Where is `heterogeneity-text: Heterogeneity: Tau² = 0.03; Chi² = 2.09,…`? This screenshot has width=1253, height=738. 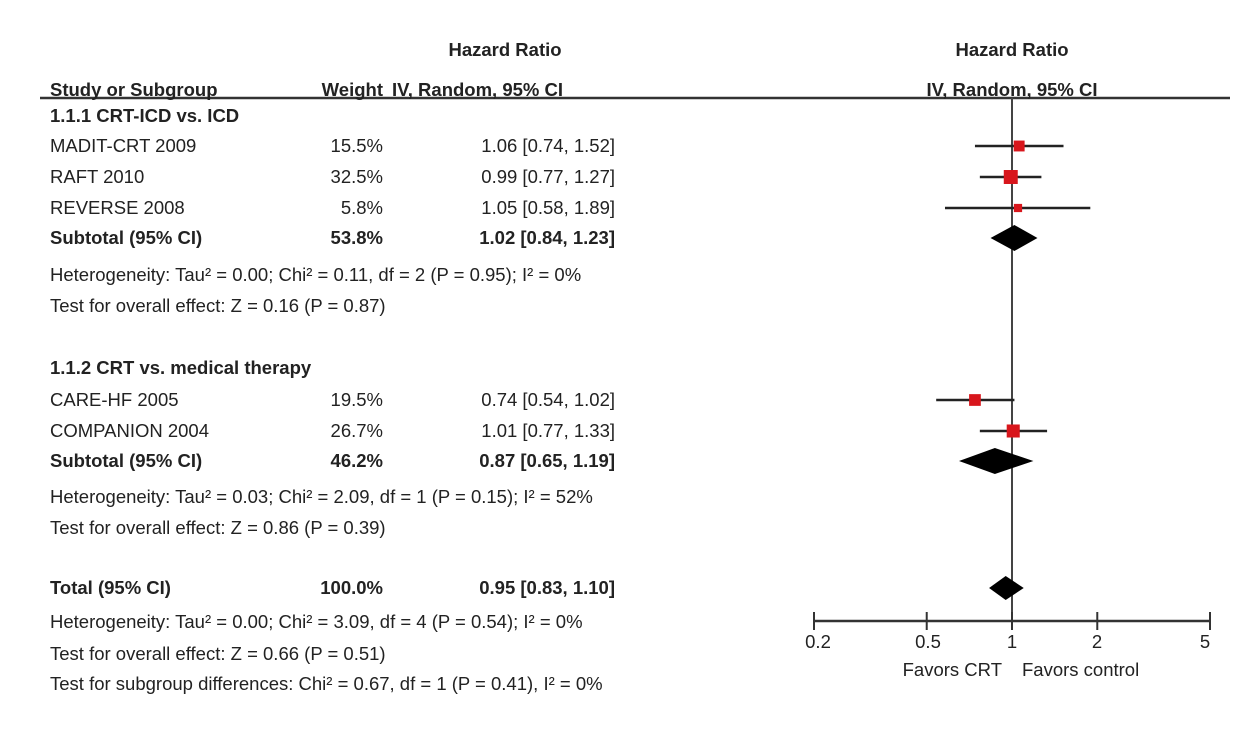
heterogeneity-text: Heterogeneity: Tau² = 0.03; Chi² = 2.09,… is located at coordinates (321, 496).